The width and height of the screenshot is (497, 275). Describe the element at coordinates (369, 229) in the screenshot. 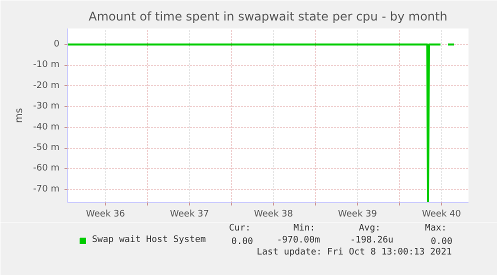

I see `text: Avg:` at that location.